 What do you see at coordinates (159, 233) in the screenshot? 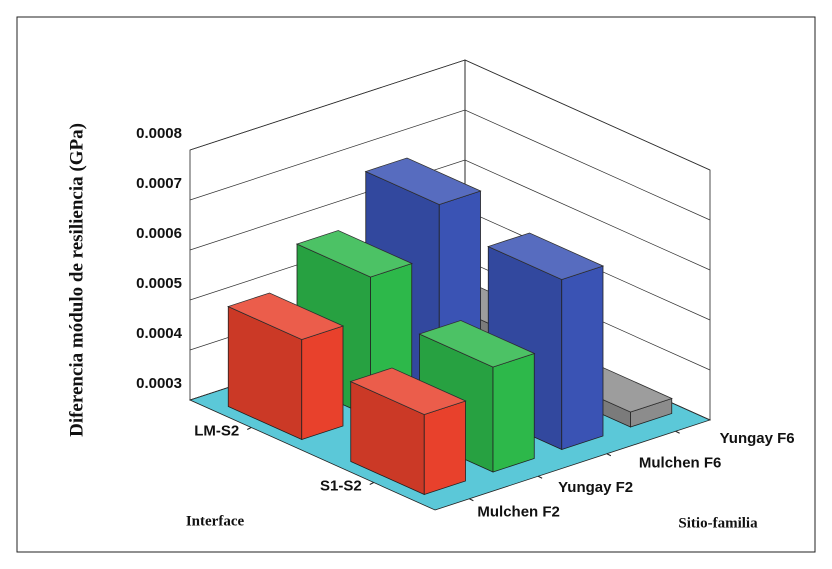
I see `y-tick-label: 0.0006` at bounding box center [159, 233].